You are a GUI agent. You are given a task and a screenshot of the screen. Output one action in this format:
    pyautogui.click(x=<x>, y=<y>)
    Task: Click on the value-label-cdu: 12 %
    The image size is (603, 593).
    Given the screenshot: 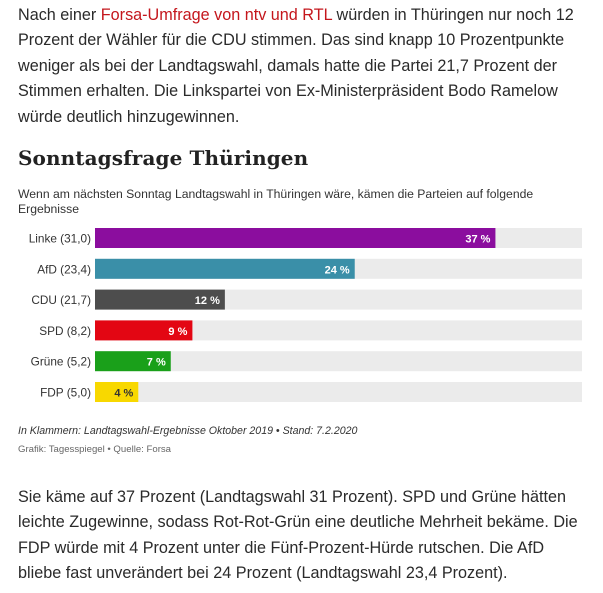 What is the action you would take?
    pyautogui.click(x=207, y=301)
    